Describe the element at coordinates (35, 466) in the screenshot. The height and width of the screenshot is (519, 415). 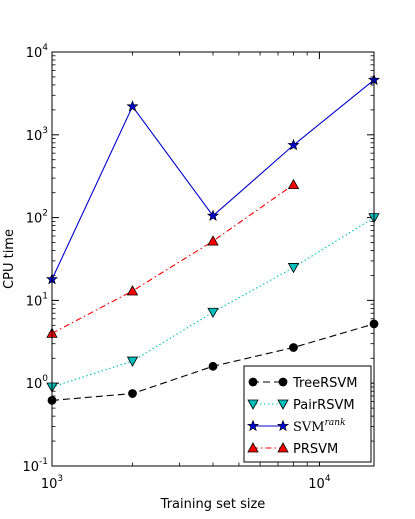
I see `y-tick-label: 10⁻¹` at that location.